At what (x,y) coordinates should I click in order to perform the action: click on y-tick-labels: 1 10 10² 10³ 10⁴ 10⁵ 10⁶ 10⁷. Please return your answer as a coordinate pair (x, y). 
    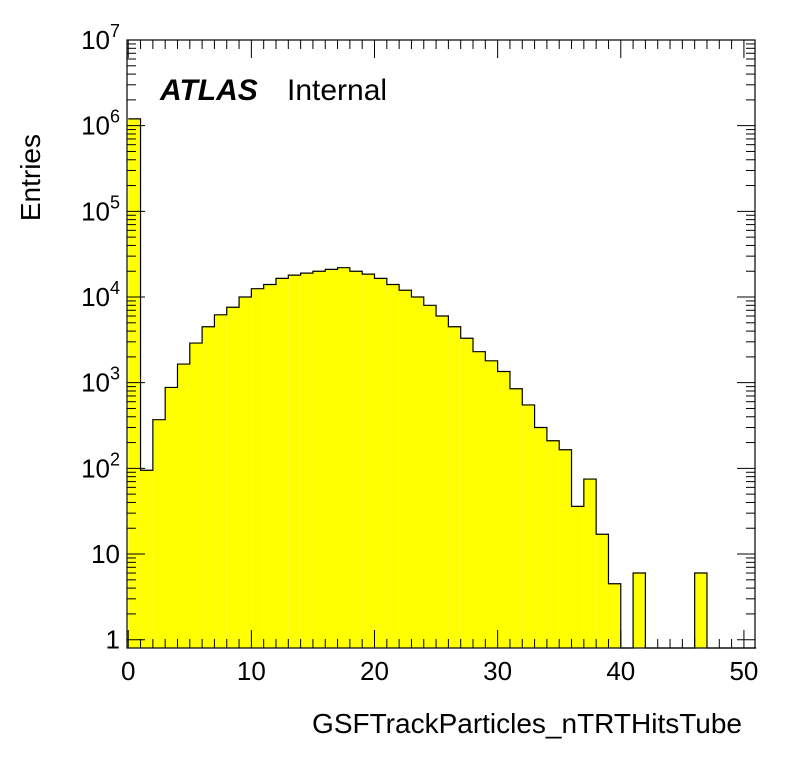
    Looking at the image, I should click on (100, 338).